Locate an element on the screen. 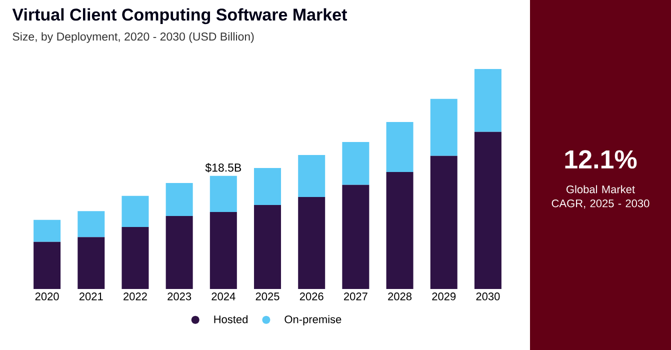 Image resolution: width=671 pixels, height=350 pixels. x-tick-label: 2025 is located at coordinates (268, 296).